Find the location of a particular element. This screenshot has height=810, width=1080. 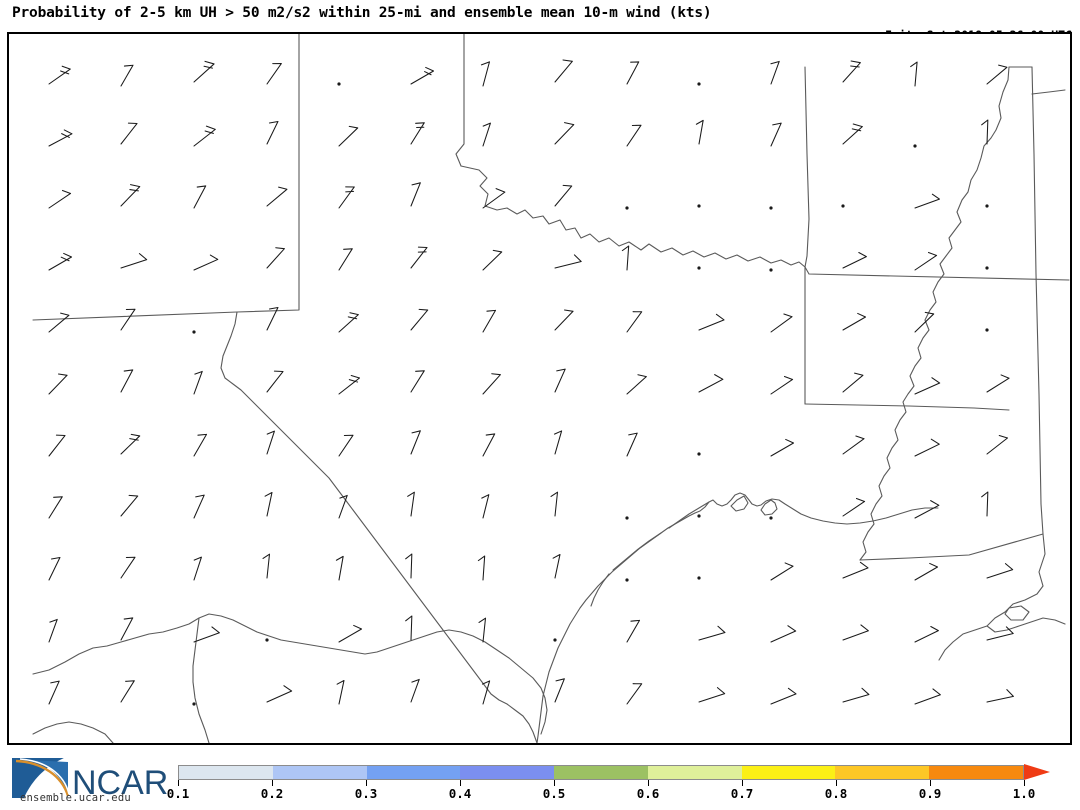

colorbar-tick-label: 0.6 is located at coordinates (648, 793).